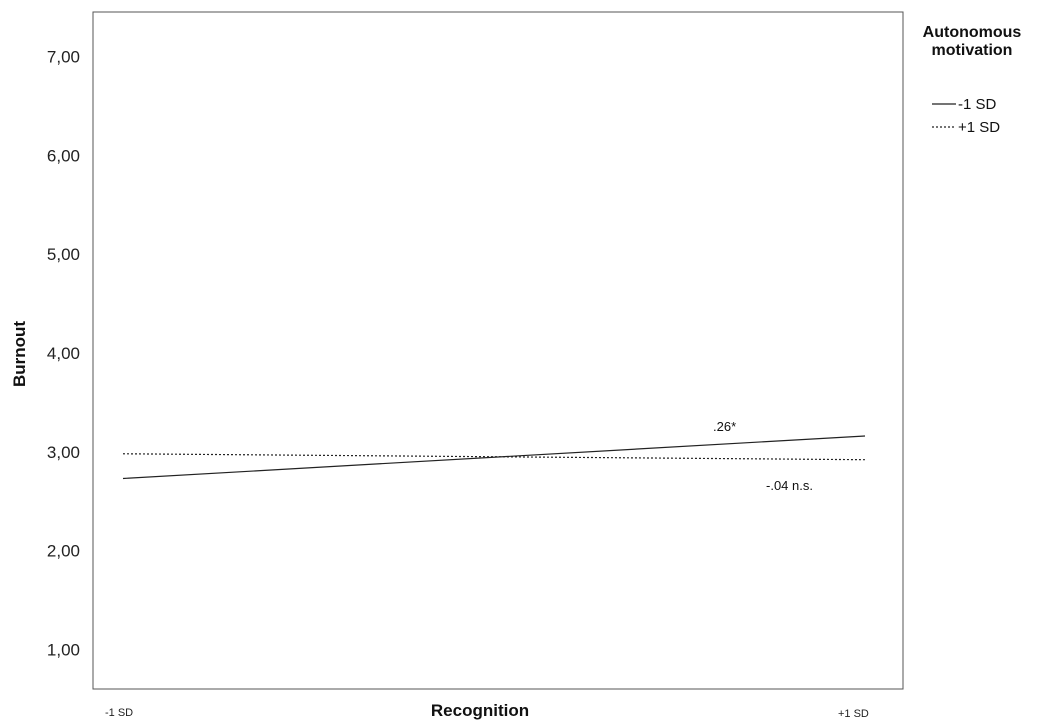 The width and height of the screenshot is (1038, 724). I want to click on legend-label-plus-1sd: +1 SD, so click(979, 127).